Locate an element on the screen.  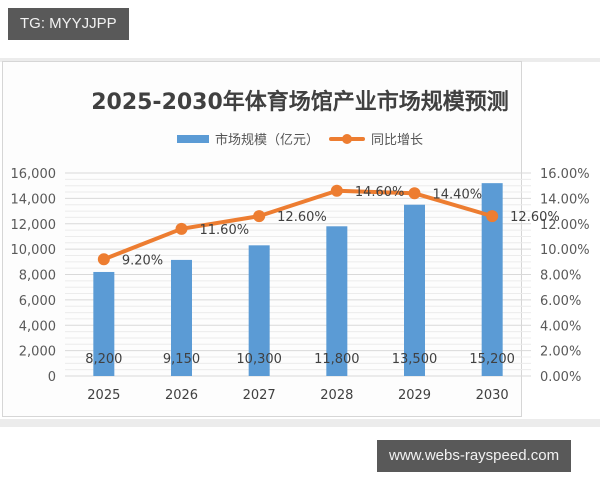
legend-item-market-size: 市场规模（亿元） is located at coordinates (247, 138).